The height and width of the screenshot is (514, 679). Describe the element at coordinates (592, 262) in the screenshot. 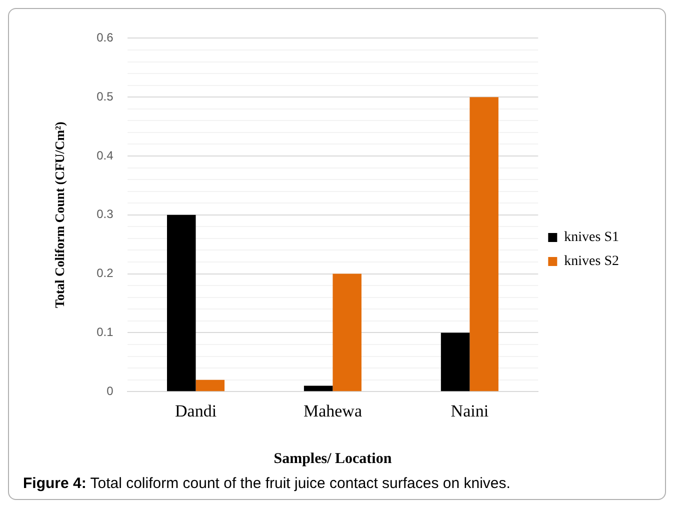

I see `legend-label: knives S2` at that location.